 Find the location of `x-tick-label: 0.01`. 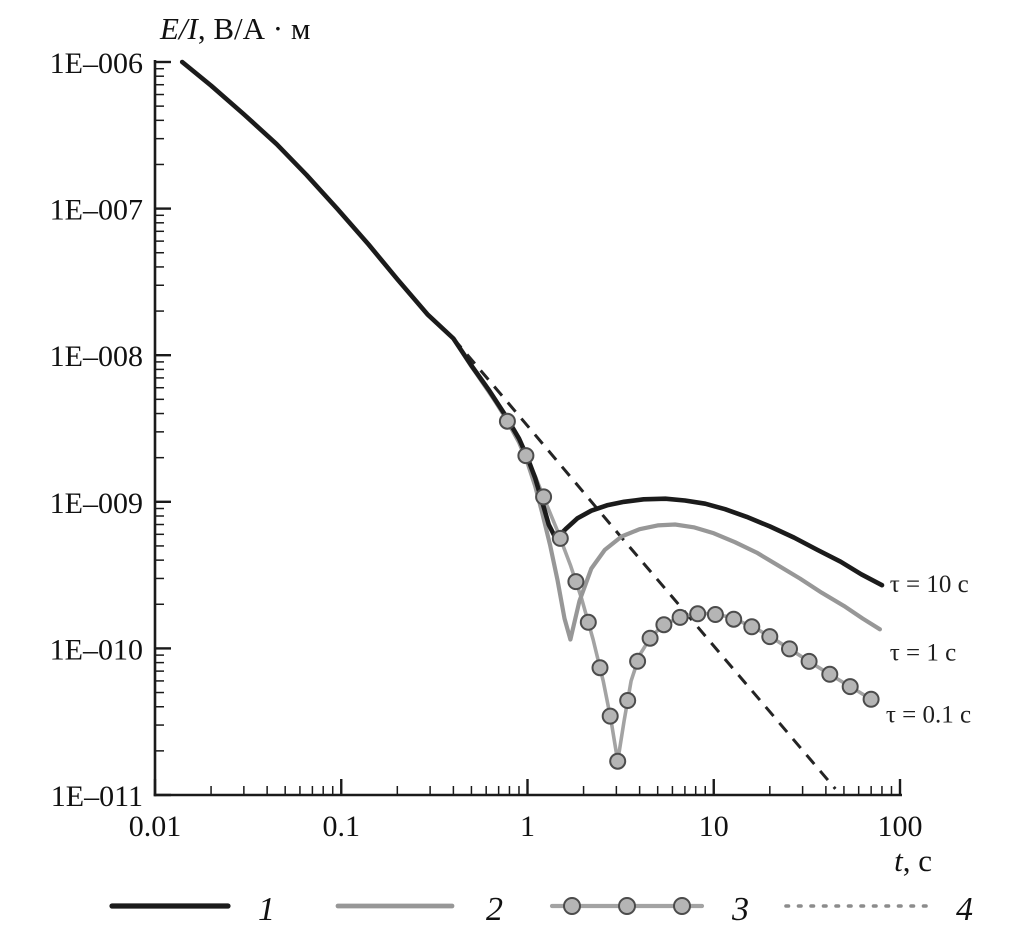

x-tick-label: 0.01 is located at coordinates (155, 826).